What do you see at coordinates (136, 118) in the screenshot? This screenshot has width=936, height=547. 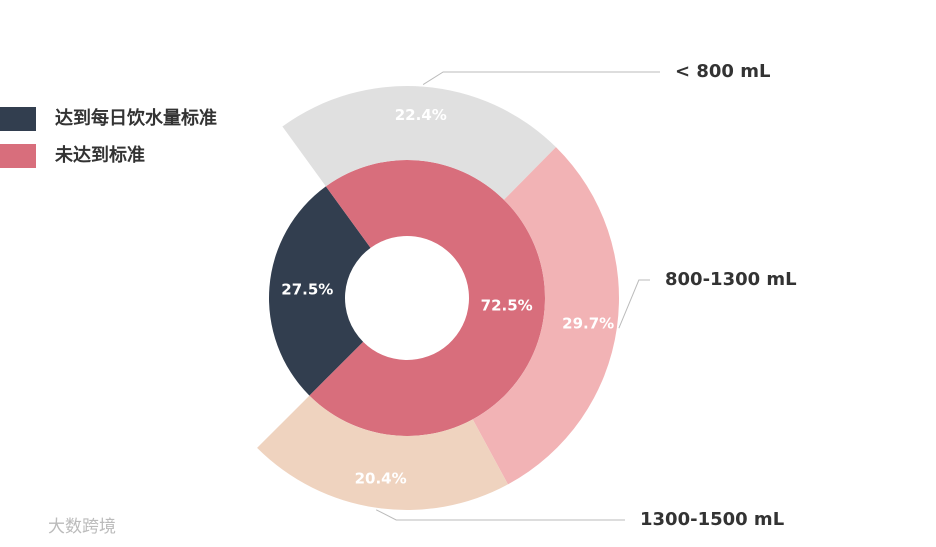 I see `legend-label: 达到每日饮水量标准` at bounding box center [136, 118].